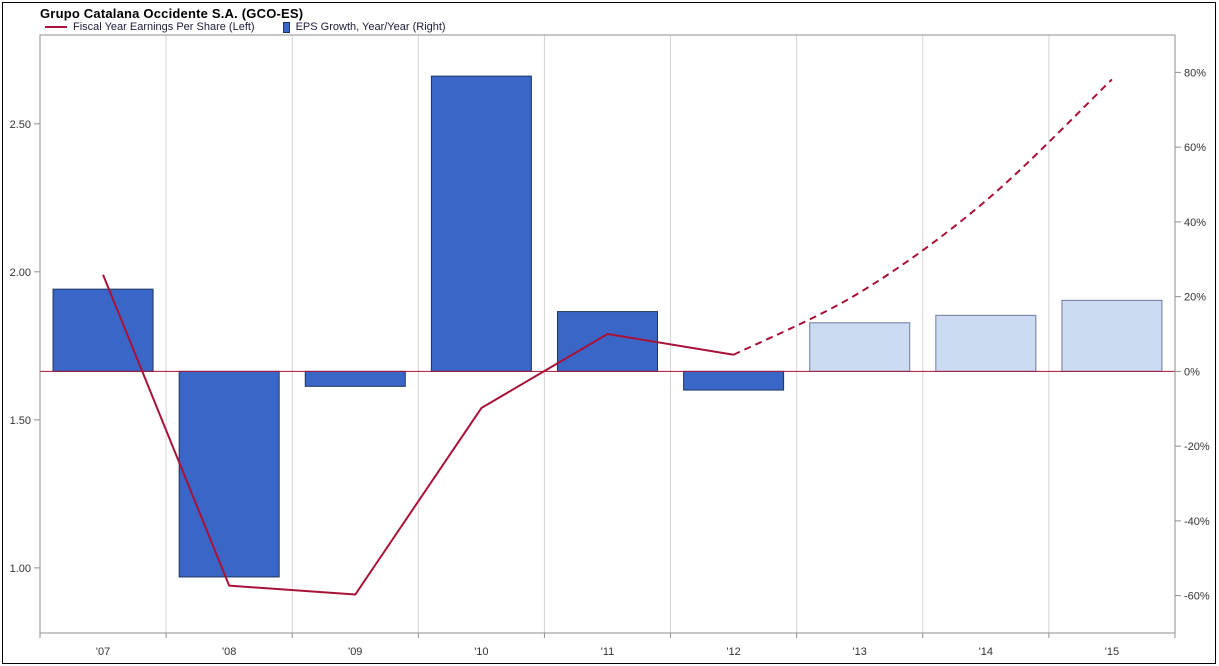  What do you see at coordinates (20, 125) in the screenshot?
I see `left-axis-label: 2.50` at bounding box center [20, 125].